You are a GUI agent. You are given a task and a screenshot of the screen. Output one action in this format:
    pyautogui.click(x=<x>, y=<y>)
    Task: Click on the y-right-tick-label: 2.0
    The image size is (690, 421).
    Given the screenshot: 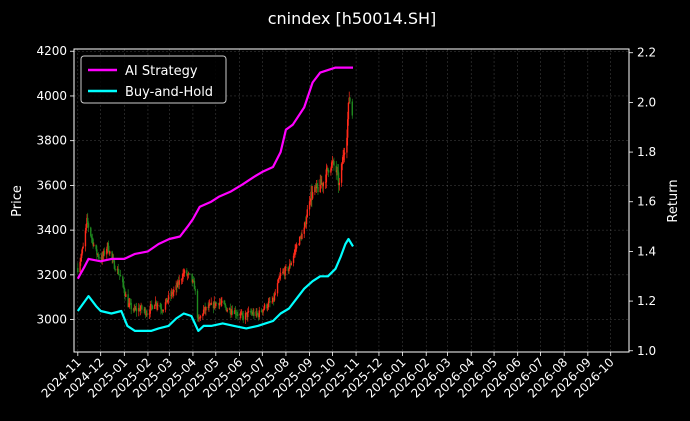 What is the action you would take?
    pyautogui.click(x=646, y=102)
    